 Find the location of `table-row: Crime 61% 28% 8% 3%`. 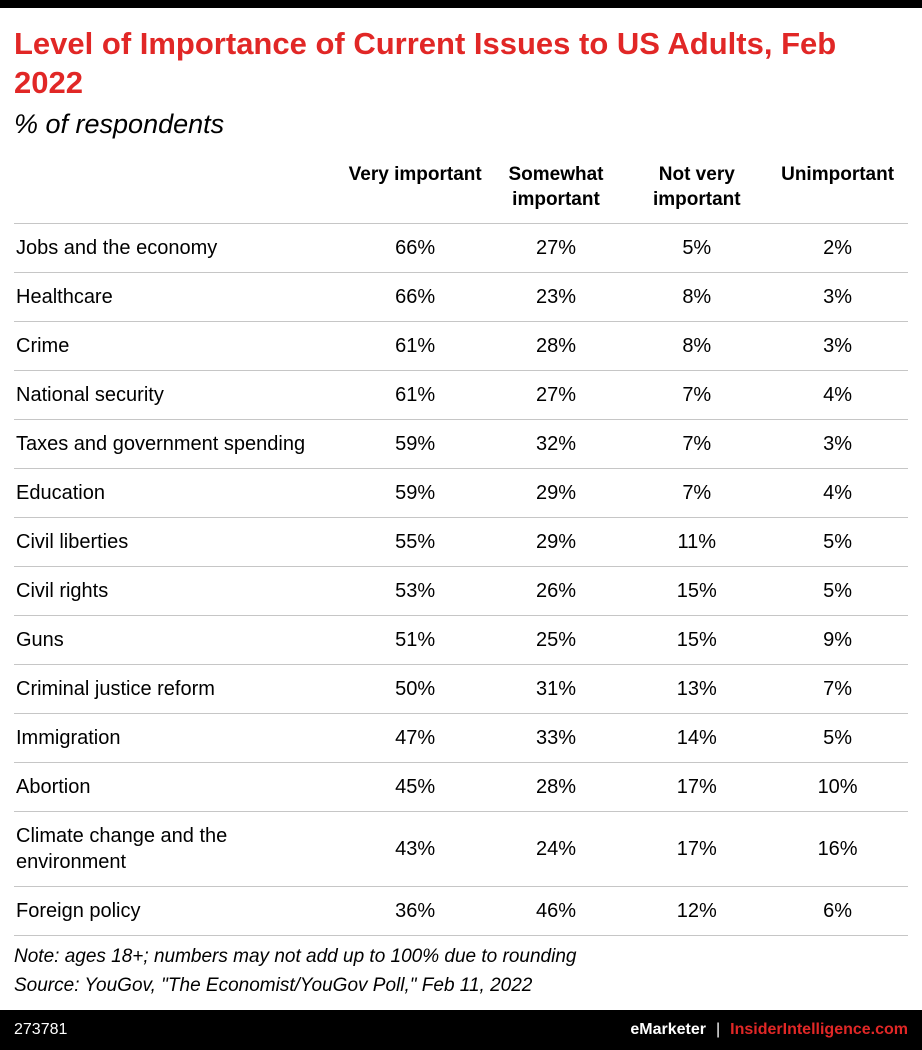

table-row: Crime 61% 28% 8% 3% is located at coordinates (461, 346).